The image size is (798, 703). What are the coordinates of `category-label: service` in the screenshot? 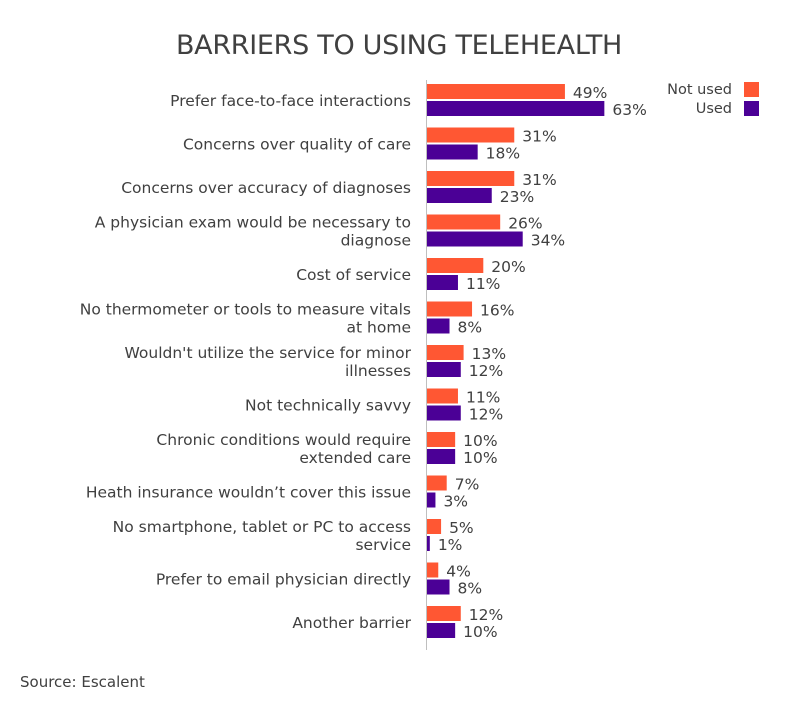 It's located at (383, 545).